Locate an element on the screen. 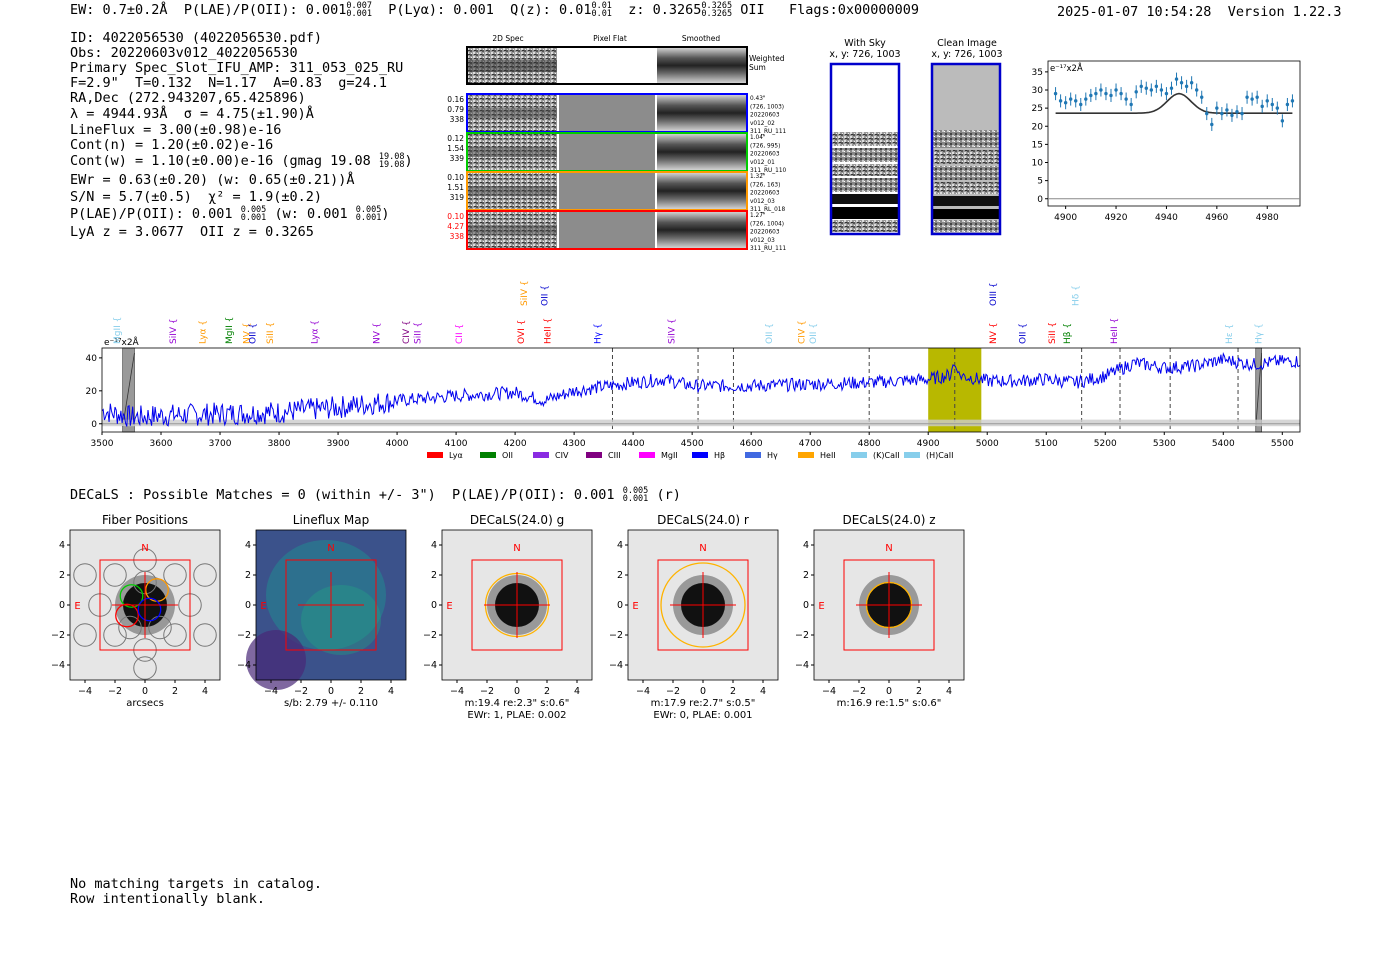 This screenshot has height=953, width=1400. info-ewr: EWr = 0.63(±0.20) (w: 0.65(±0.21))Å is located at coordinates (212, 180).